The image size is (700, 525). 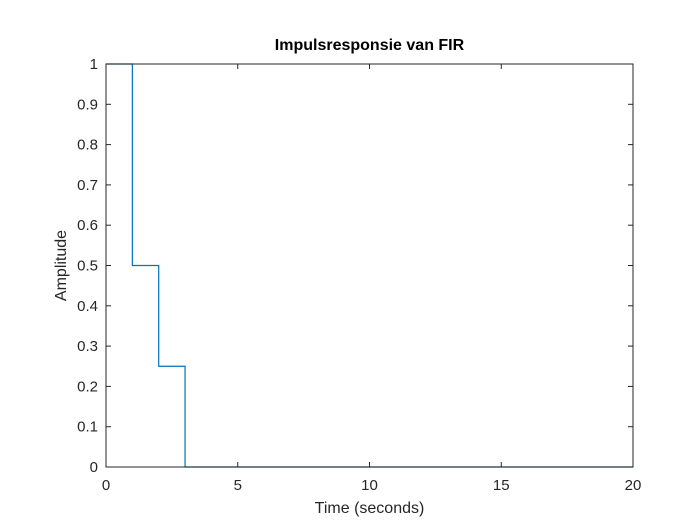 I want to click on y-tick-label: 0.2, so click(x=87, y=386).